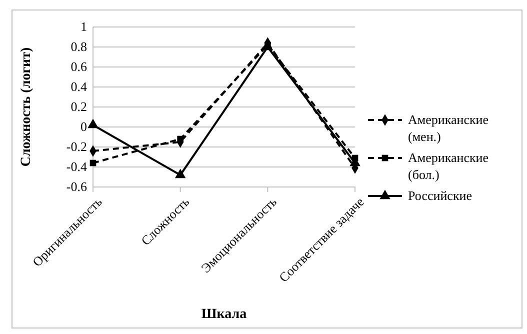 Image resolution: width=527 pixels, height=334 pixels. I want to click on y-tick-label: -0.2, so click(76, 146).